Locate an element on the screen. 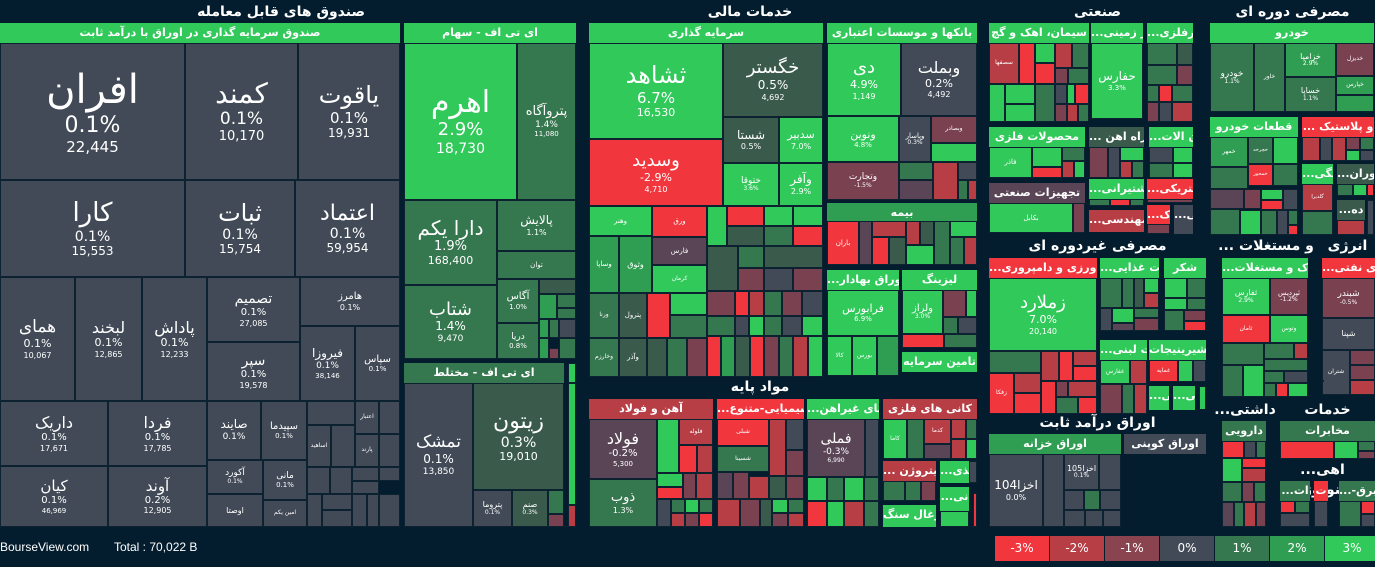 The image size is (1375, 567). tile-vaazar: وآذر is located at coordinates (633, 357).